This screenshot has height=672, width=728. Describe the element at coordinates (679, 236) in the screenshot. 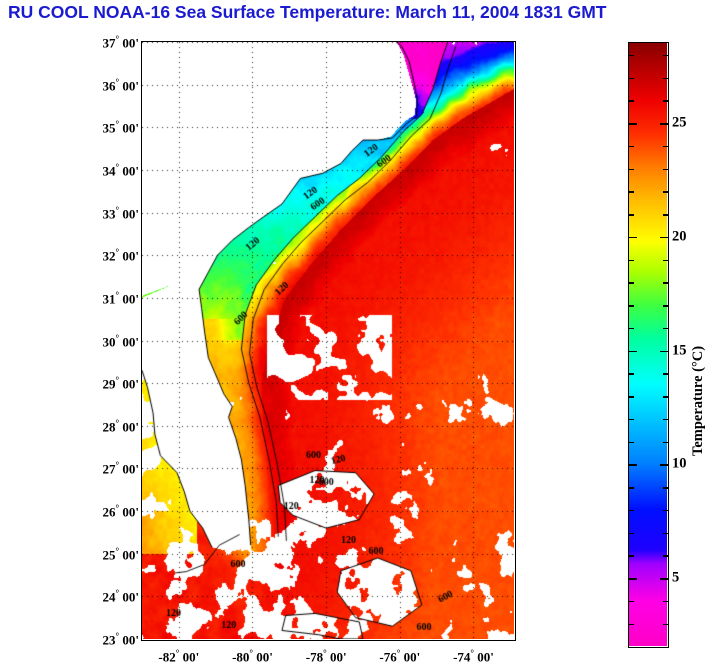

I see `colorbar-tick-label: 20` at that location.